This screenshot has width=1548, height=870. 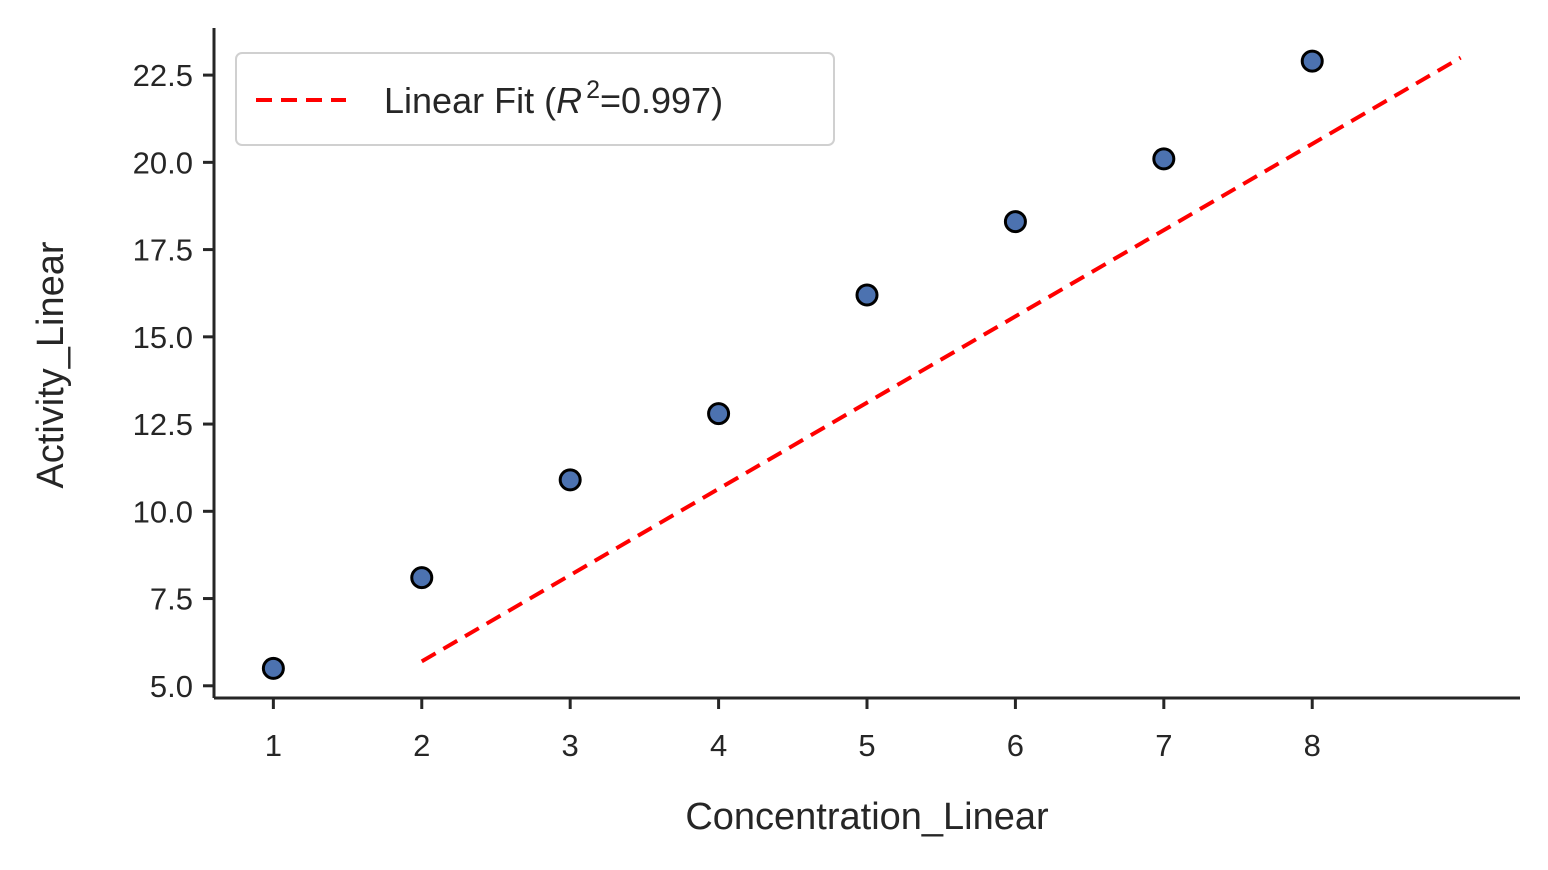 I want to click on x-tick-label: 1, so click(x=273, y=745).